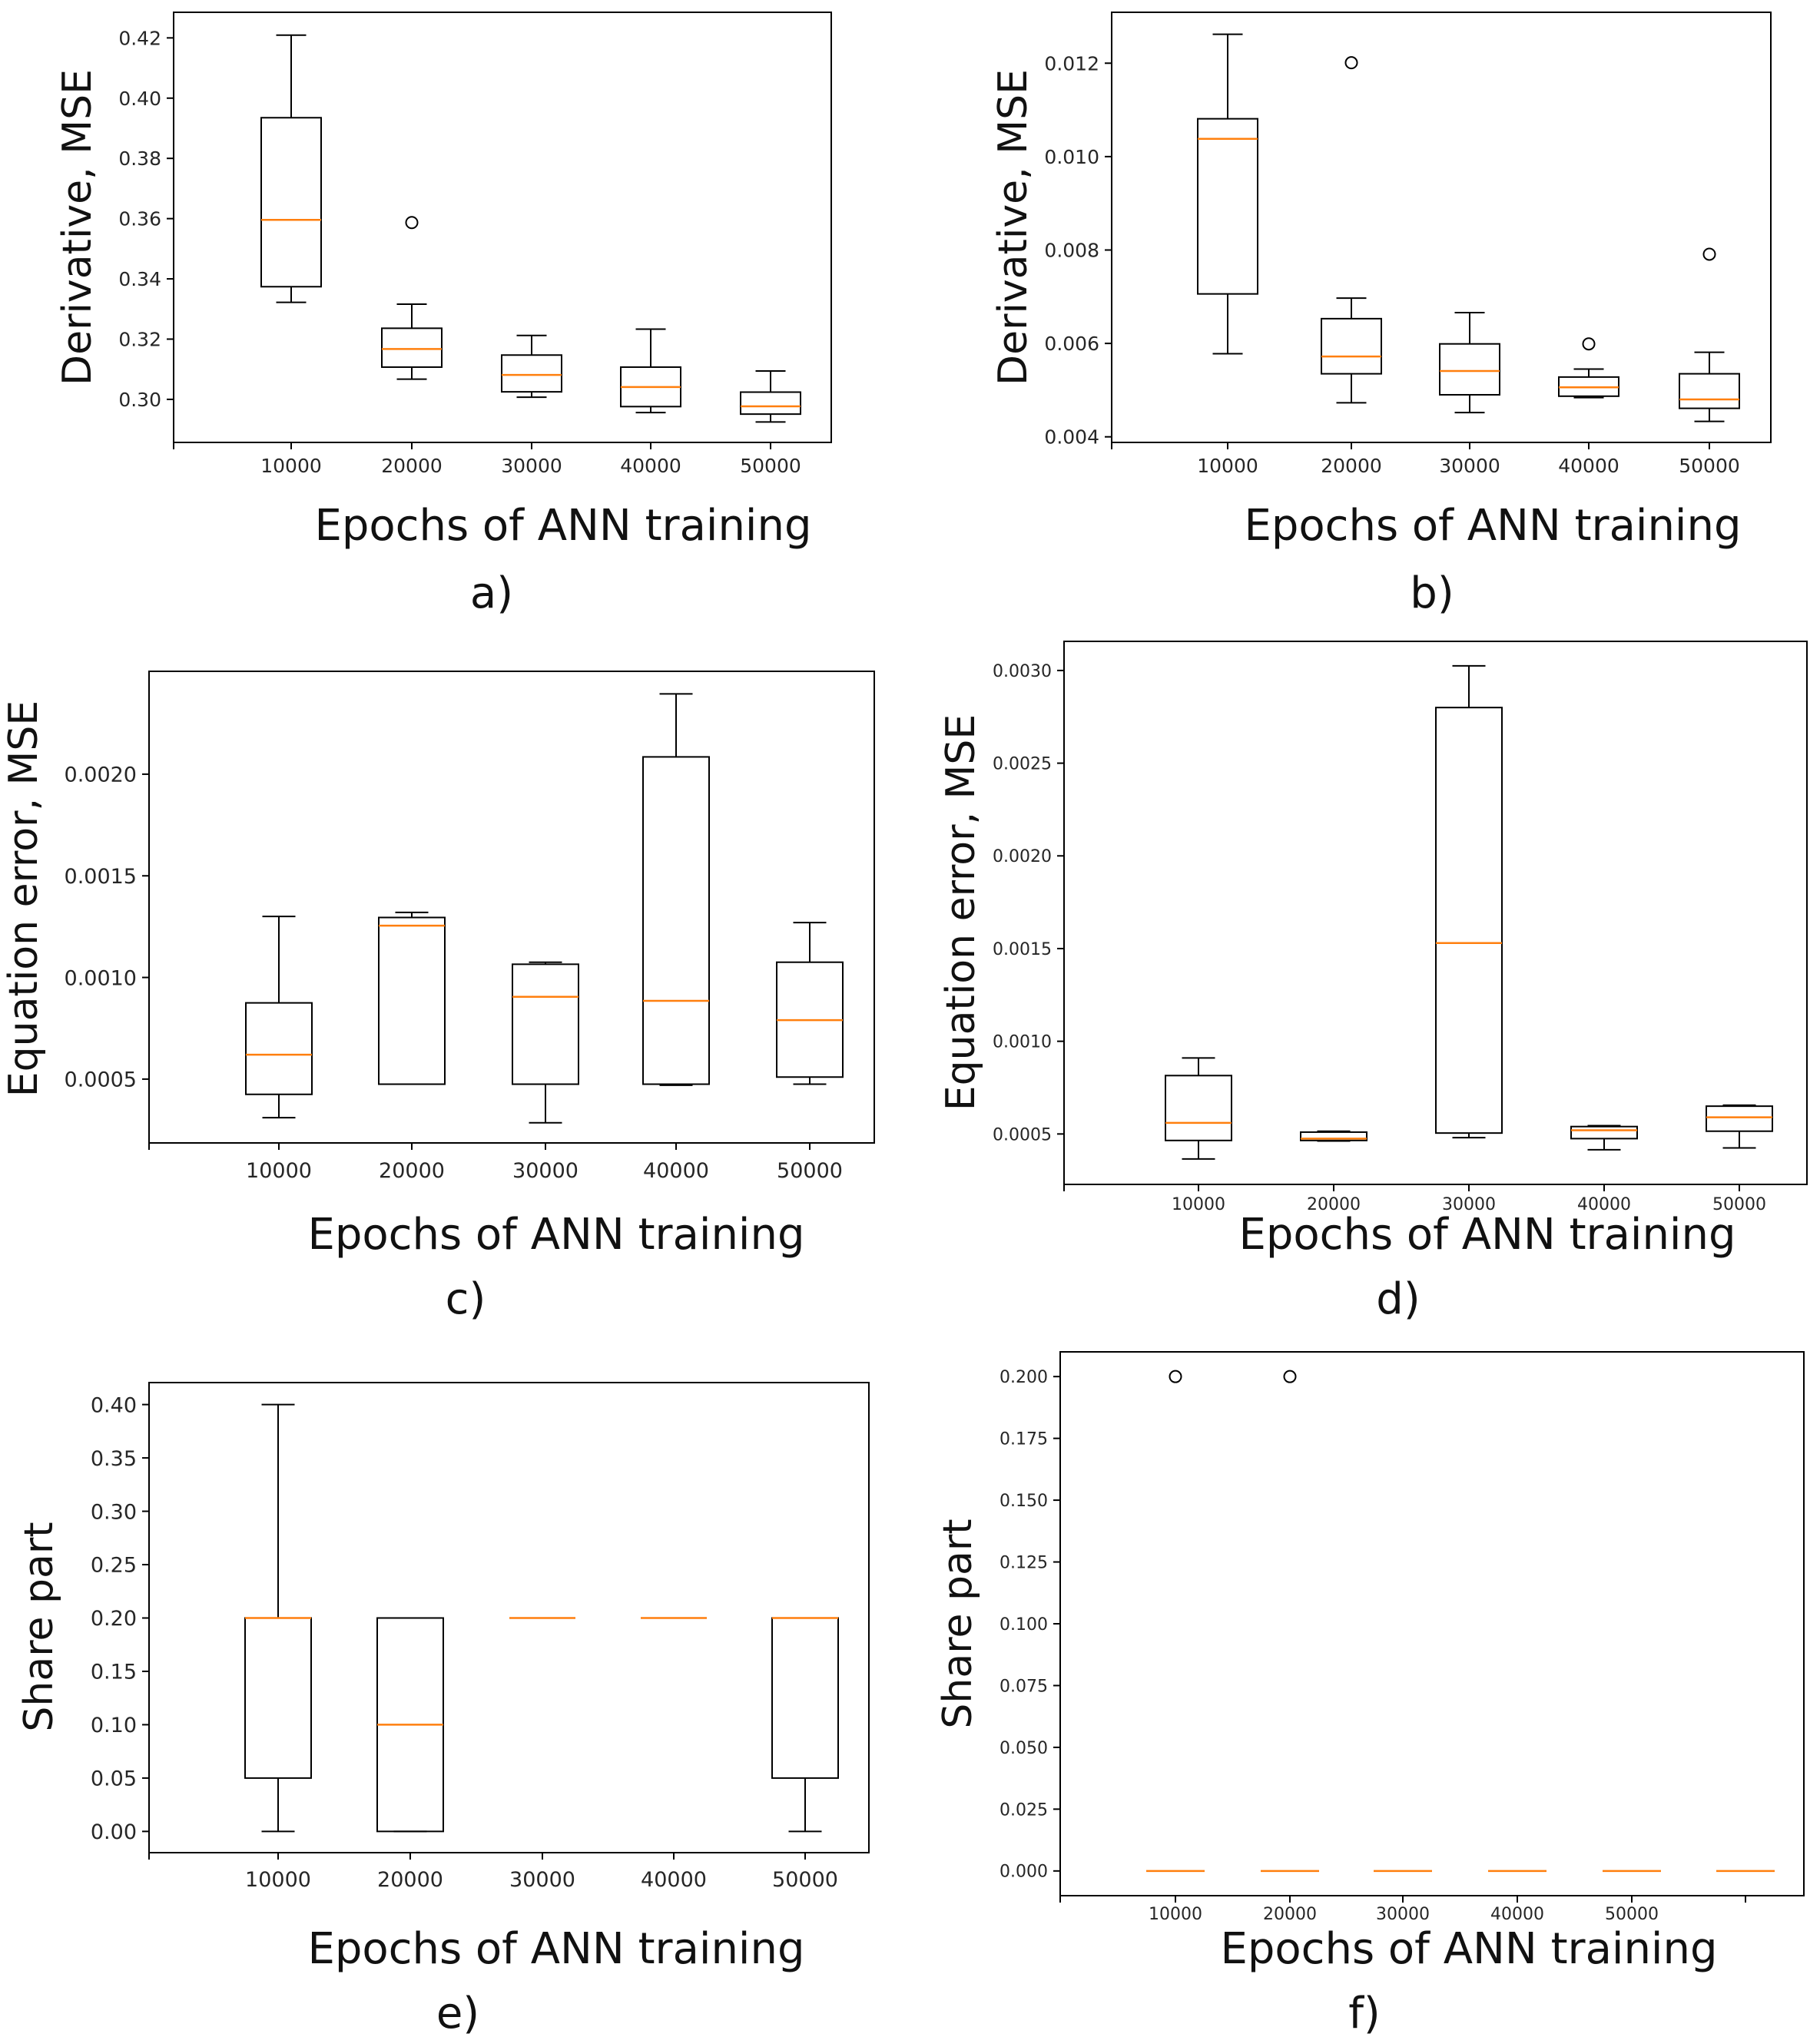  What do you see at coordinates (1024, 1625) in the screenshot?
I see `y-tick-label: 0.100` at bounding box center [1024, 1625].